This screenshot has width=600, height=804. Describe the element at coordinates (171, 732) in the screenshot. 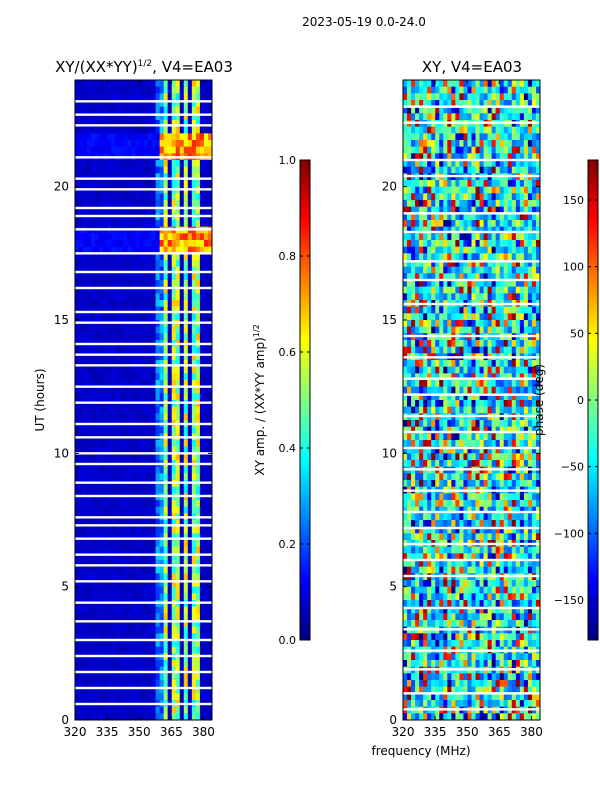

I see `x-tick-label: 365` at that location.